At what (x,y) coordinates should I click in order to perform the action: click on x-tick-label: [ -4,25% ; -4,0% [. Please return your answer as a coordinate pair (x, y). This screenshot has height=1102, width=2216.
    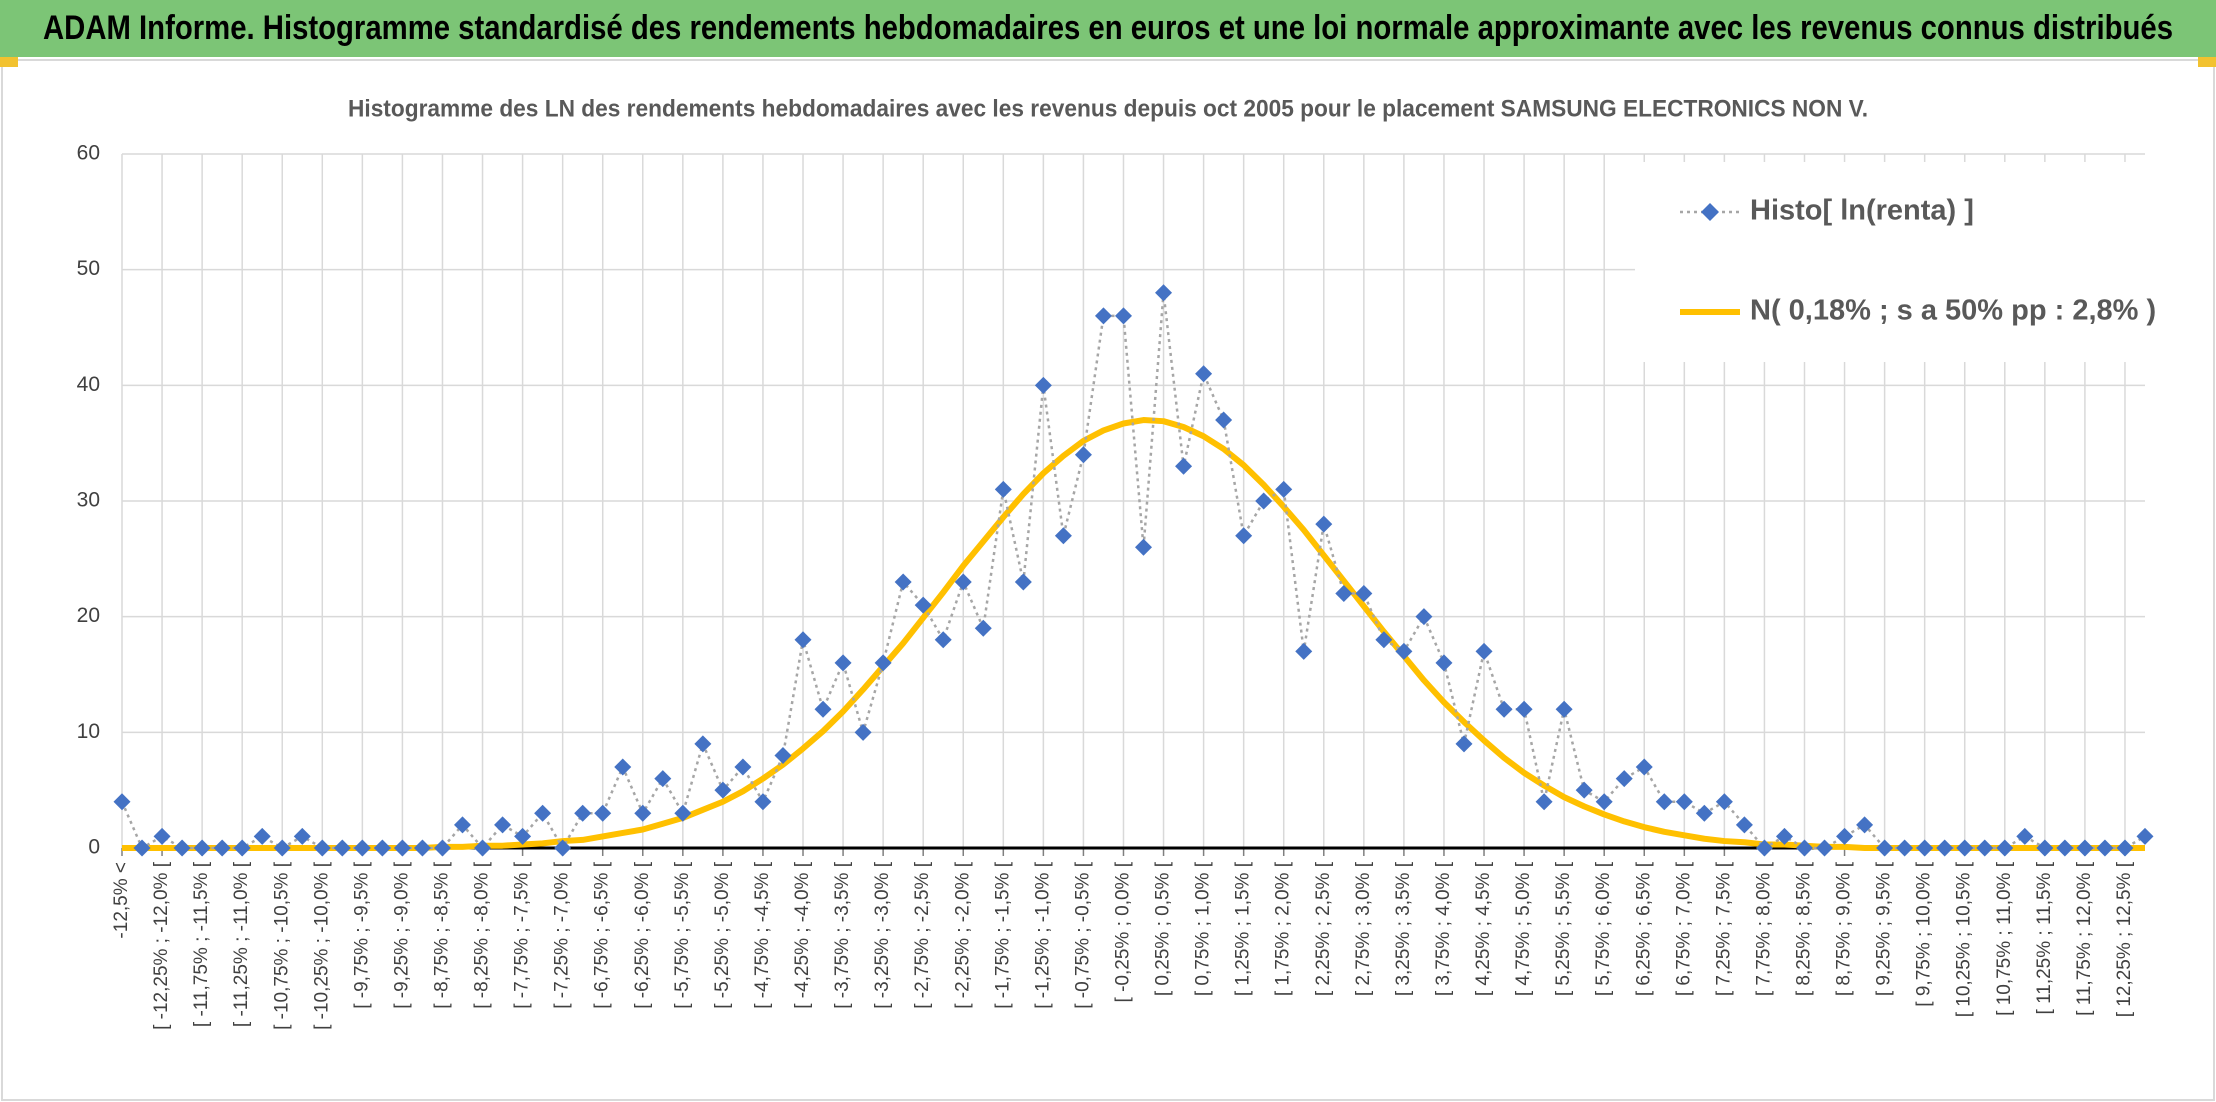
    Looking at the image, I should click on (802, 935).